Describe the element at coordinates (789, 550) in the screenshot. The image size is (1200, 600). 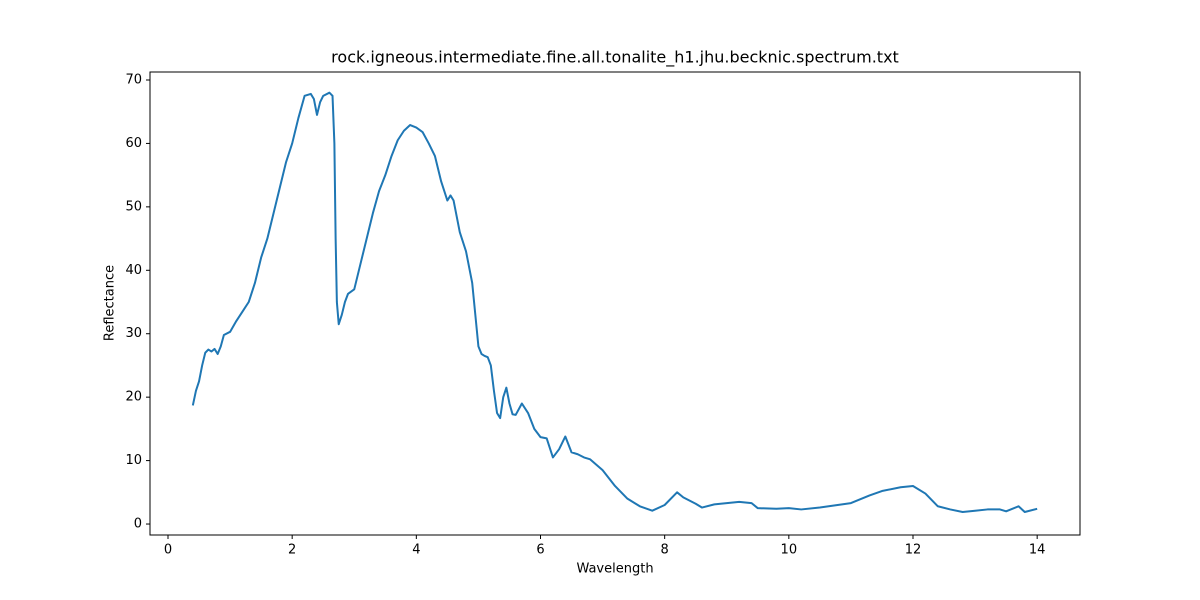
I see `x-tick-label: 10` at that location.